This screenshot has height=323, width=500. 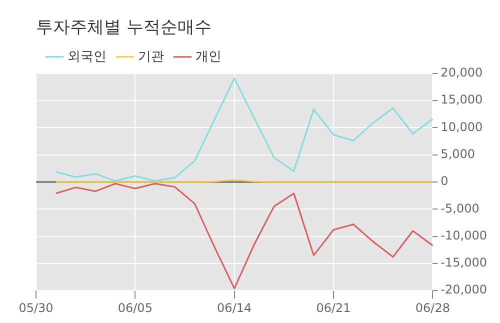 I want to click on chart-title: 투자주체별 누적순매수, so click(x=124, y=28).